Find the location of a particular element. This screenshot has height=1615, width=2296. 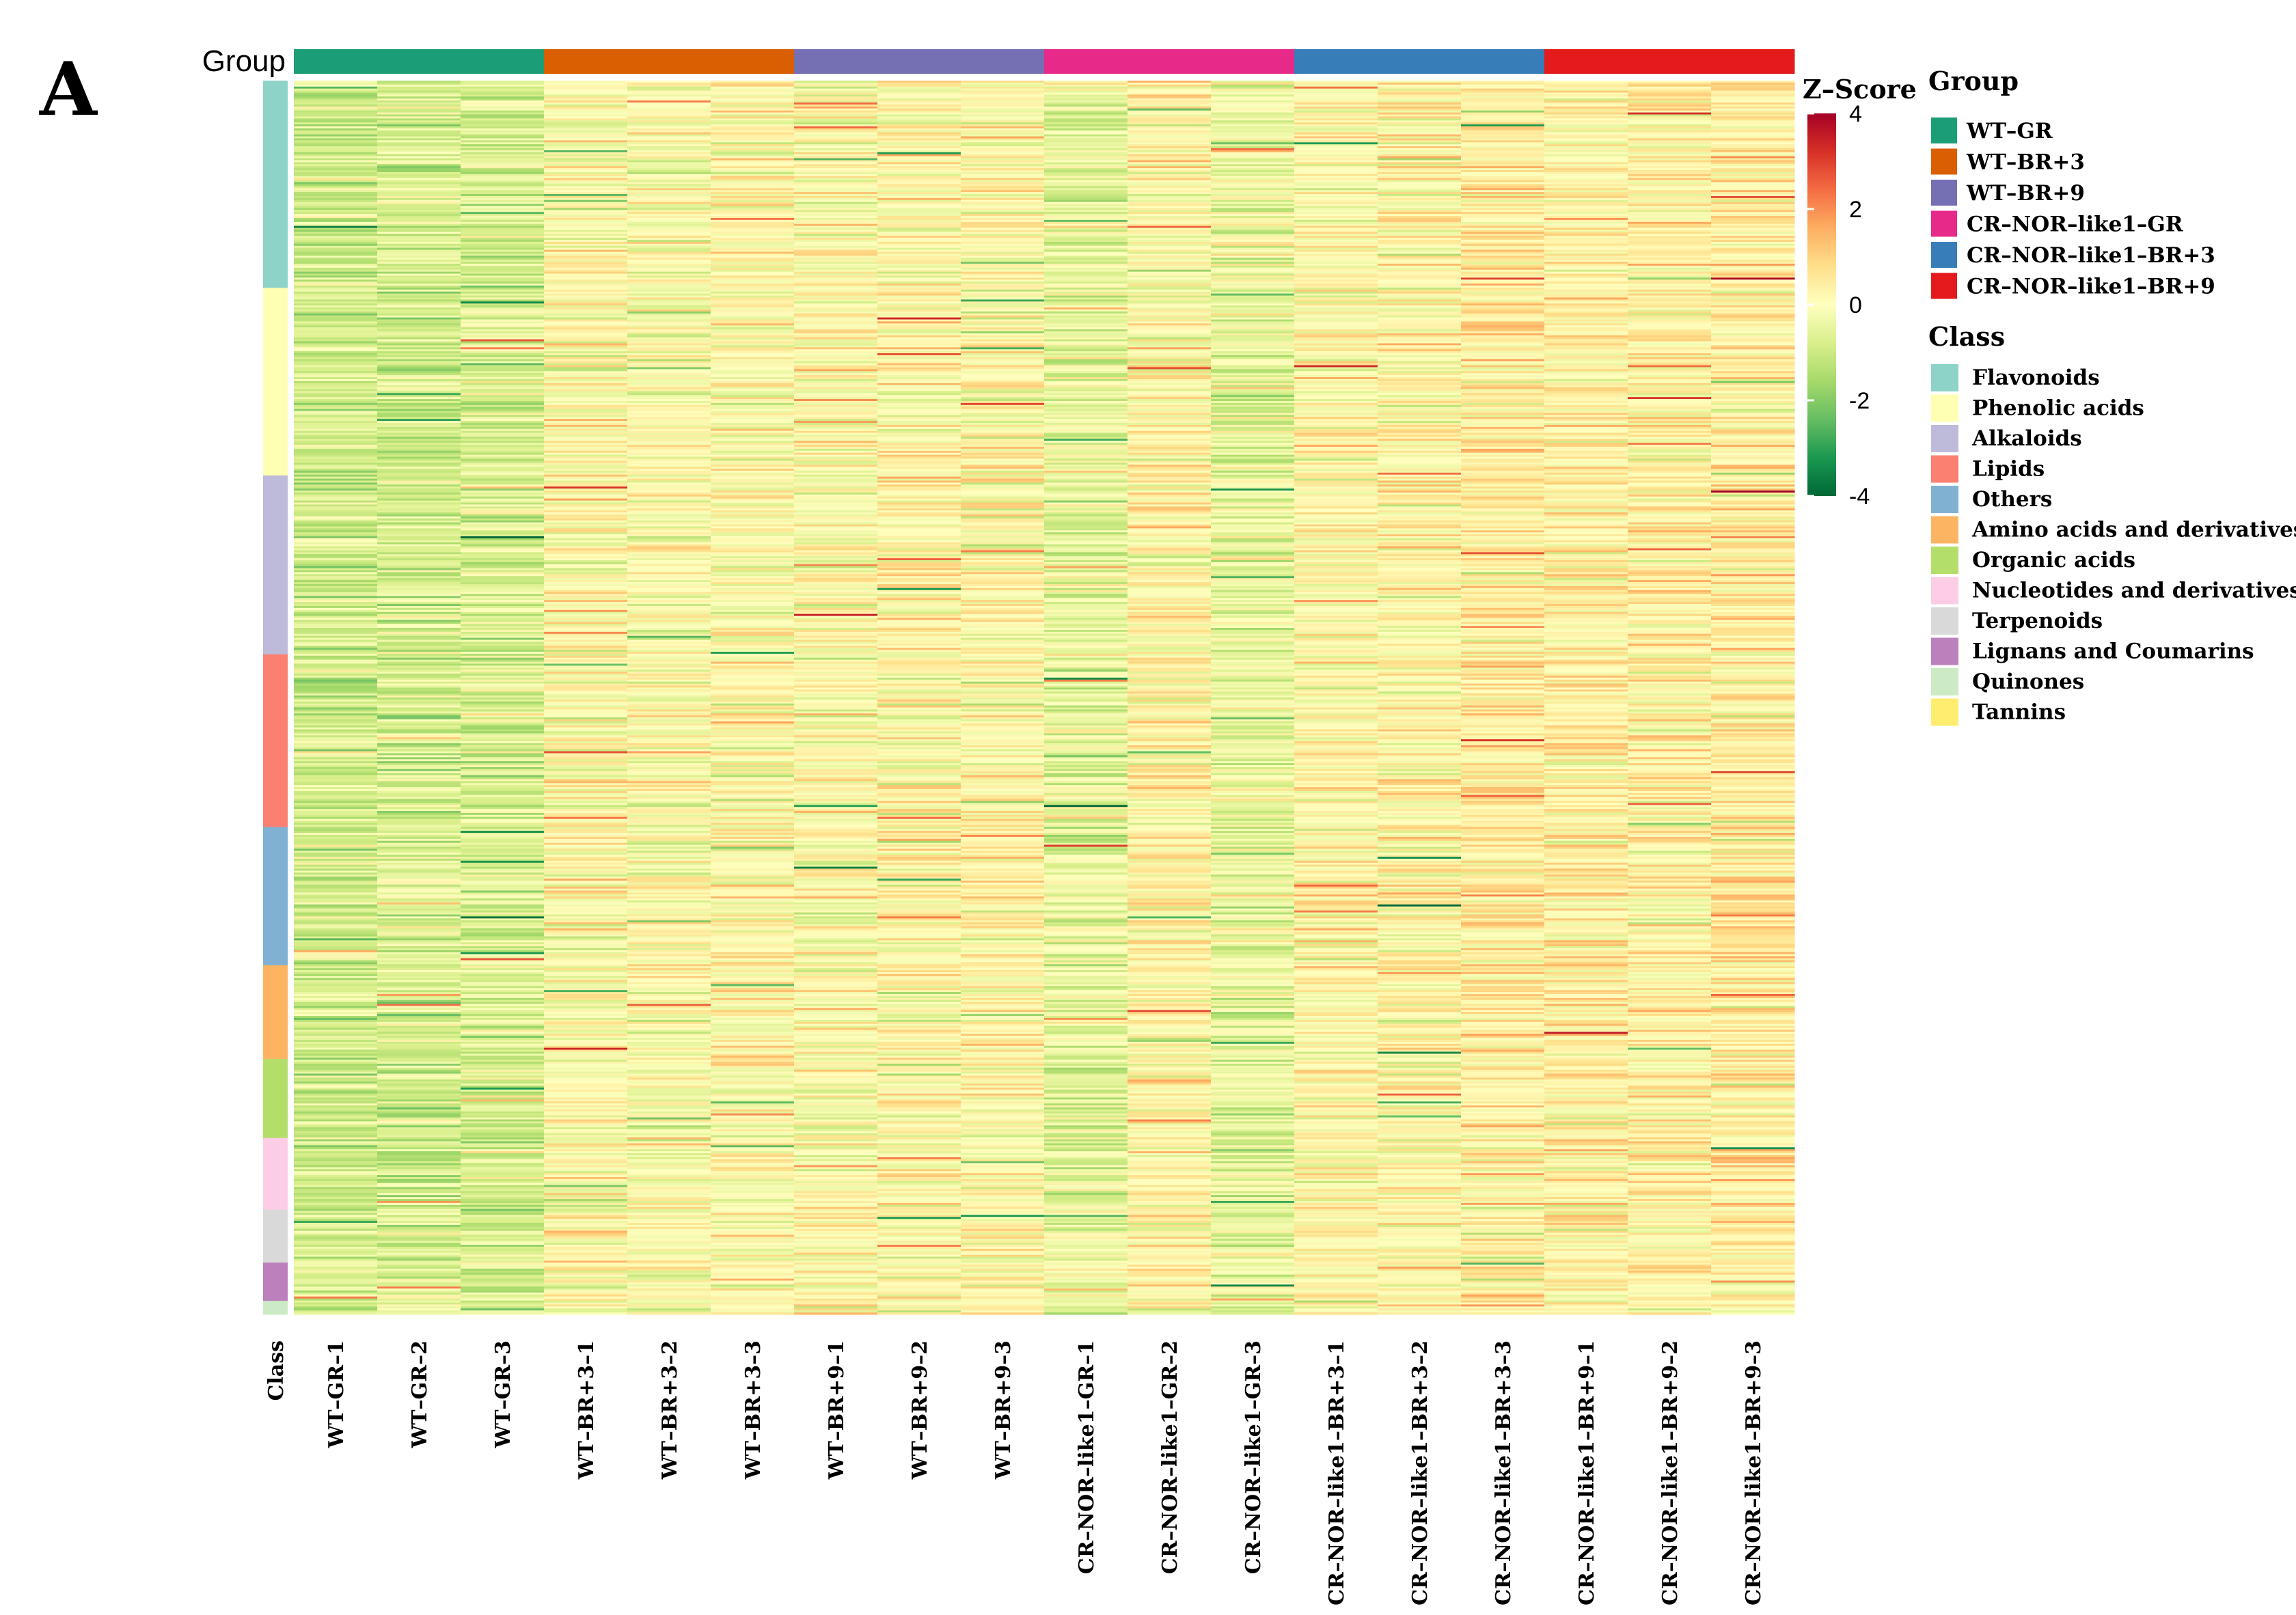

class-bar-segment is located at coordinates (275, 185).